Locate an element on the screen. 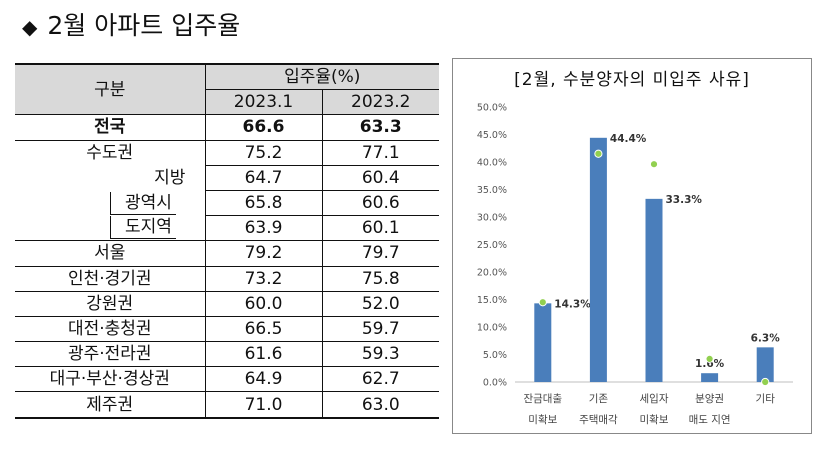  row-label-text: 대전·충청권 is located at coordinates (109, 328).